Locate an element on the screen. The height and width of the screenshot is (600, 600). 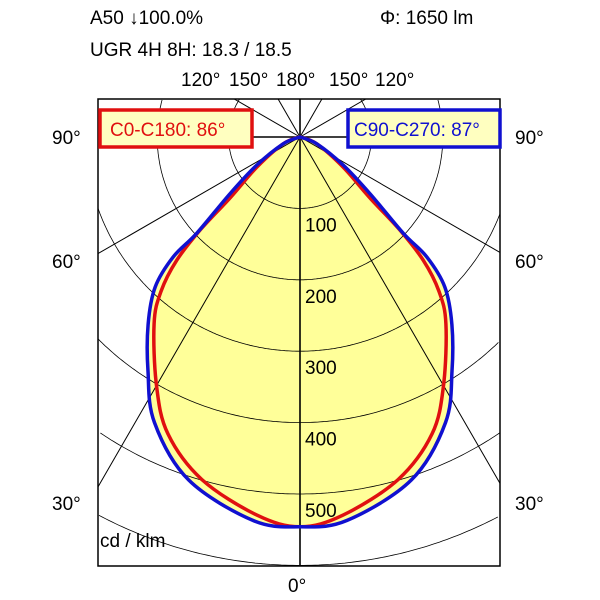
angle-label-right-90: 90° is located at coordinates (529, 138).